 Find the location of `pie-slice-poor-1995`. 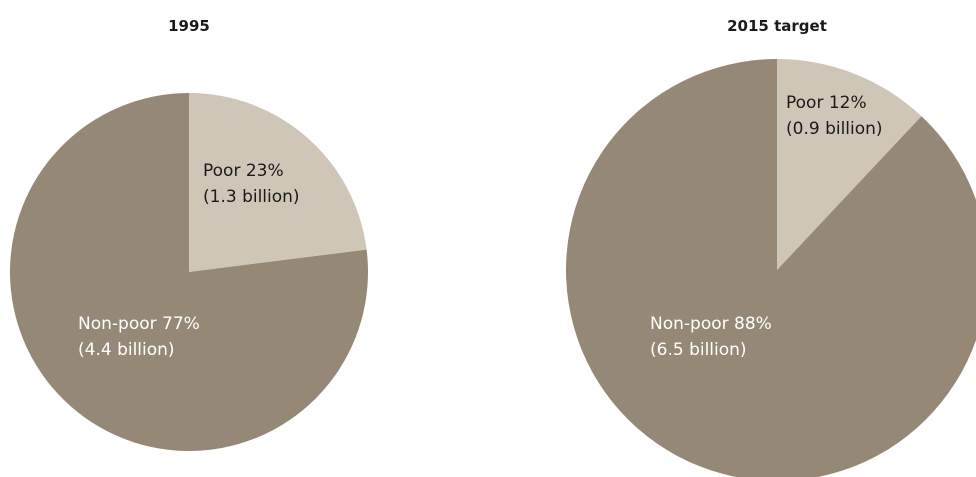

pie-slice-poor-1995 is located at coordinates (278, 182).